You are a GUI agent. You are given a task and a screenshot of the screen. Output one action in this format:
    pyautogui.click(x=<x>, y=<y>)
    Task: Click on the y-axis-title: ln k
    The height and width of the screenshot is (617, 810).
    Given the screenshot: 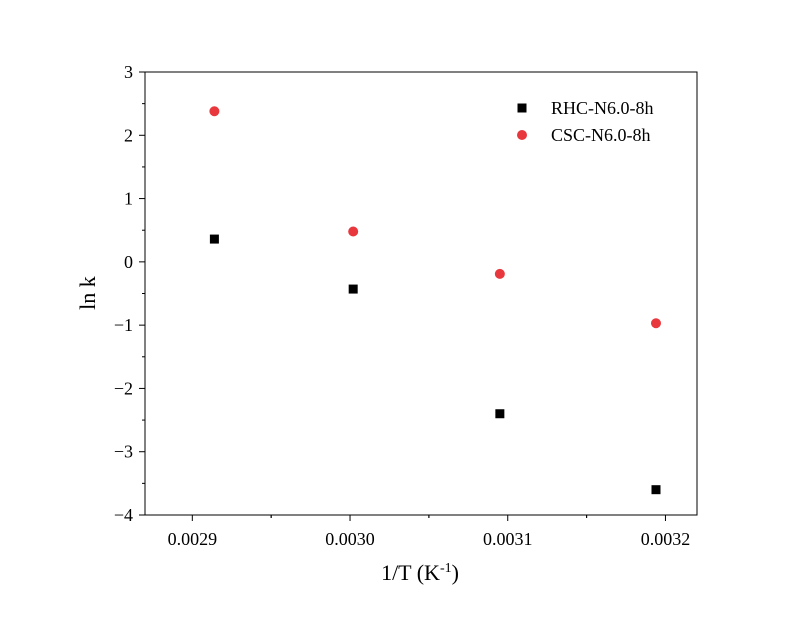 What is the action you would take?
    pyautogui.click(x=87, y=293)
    